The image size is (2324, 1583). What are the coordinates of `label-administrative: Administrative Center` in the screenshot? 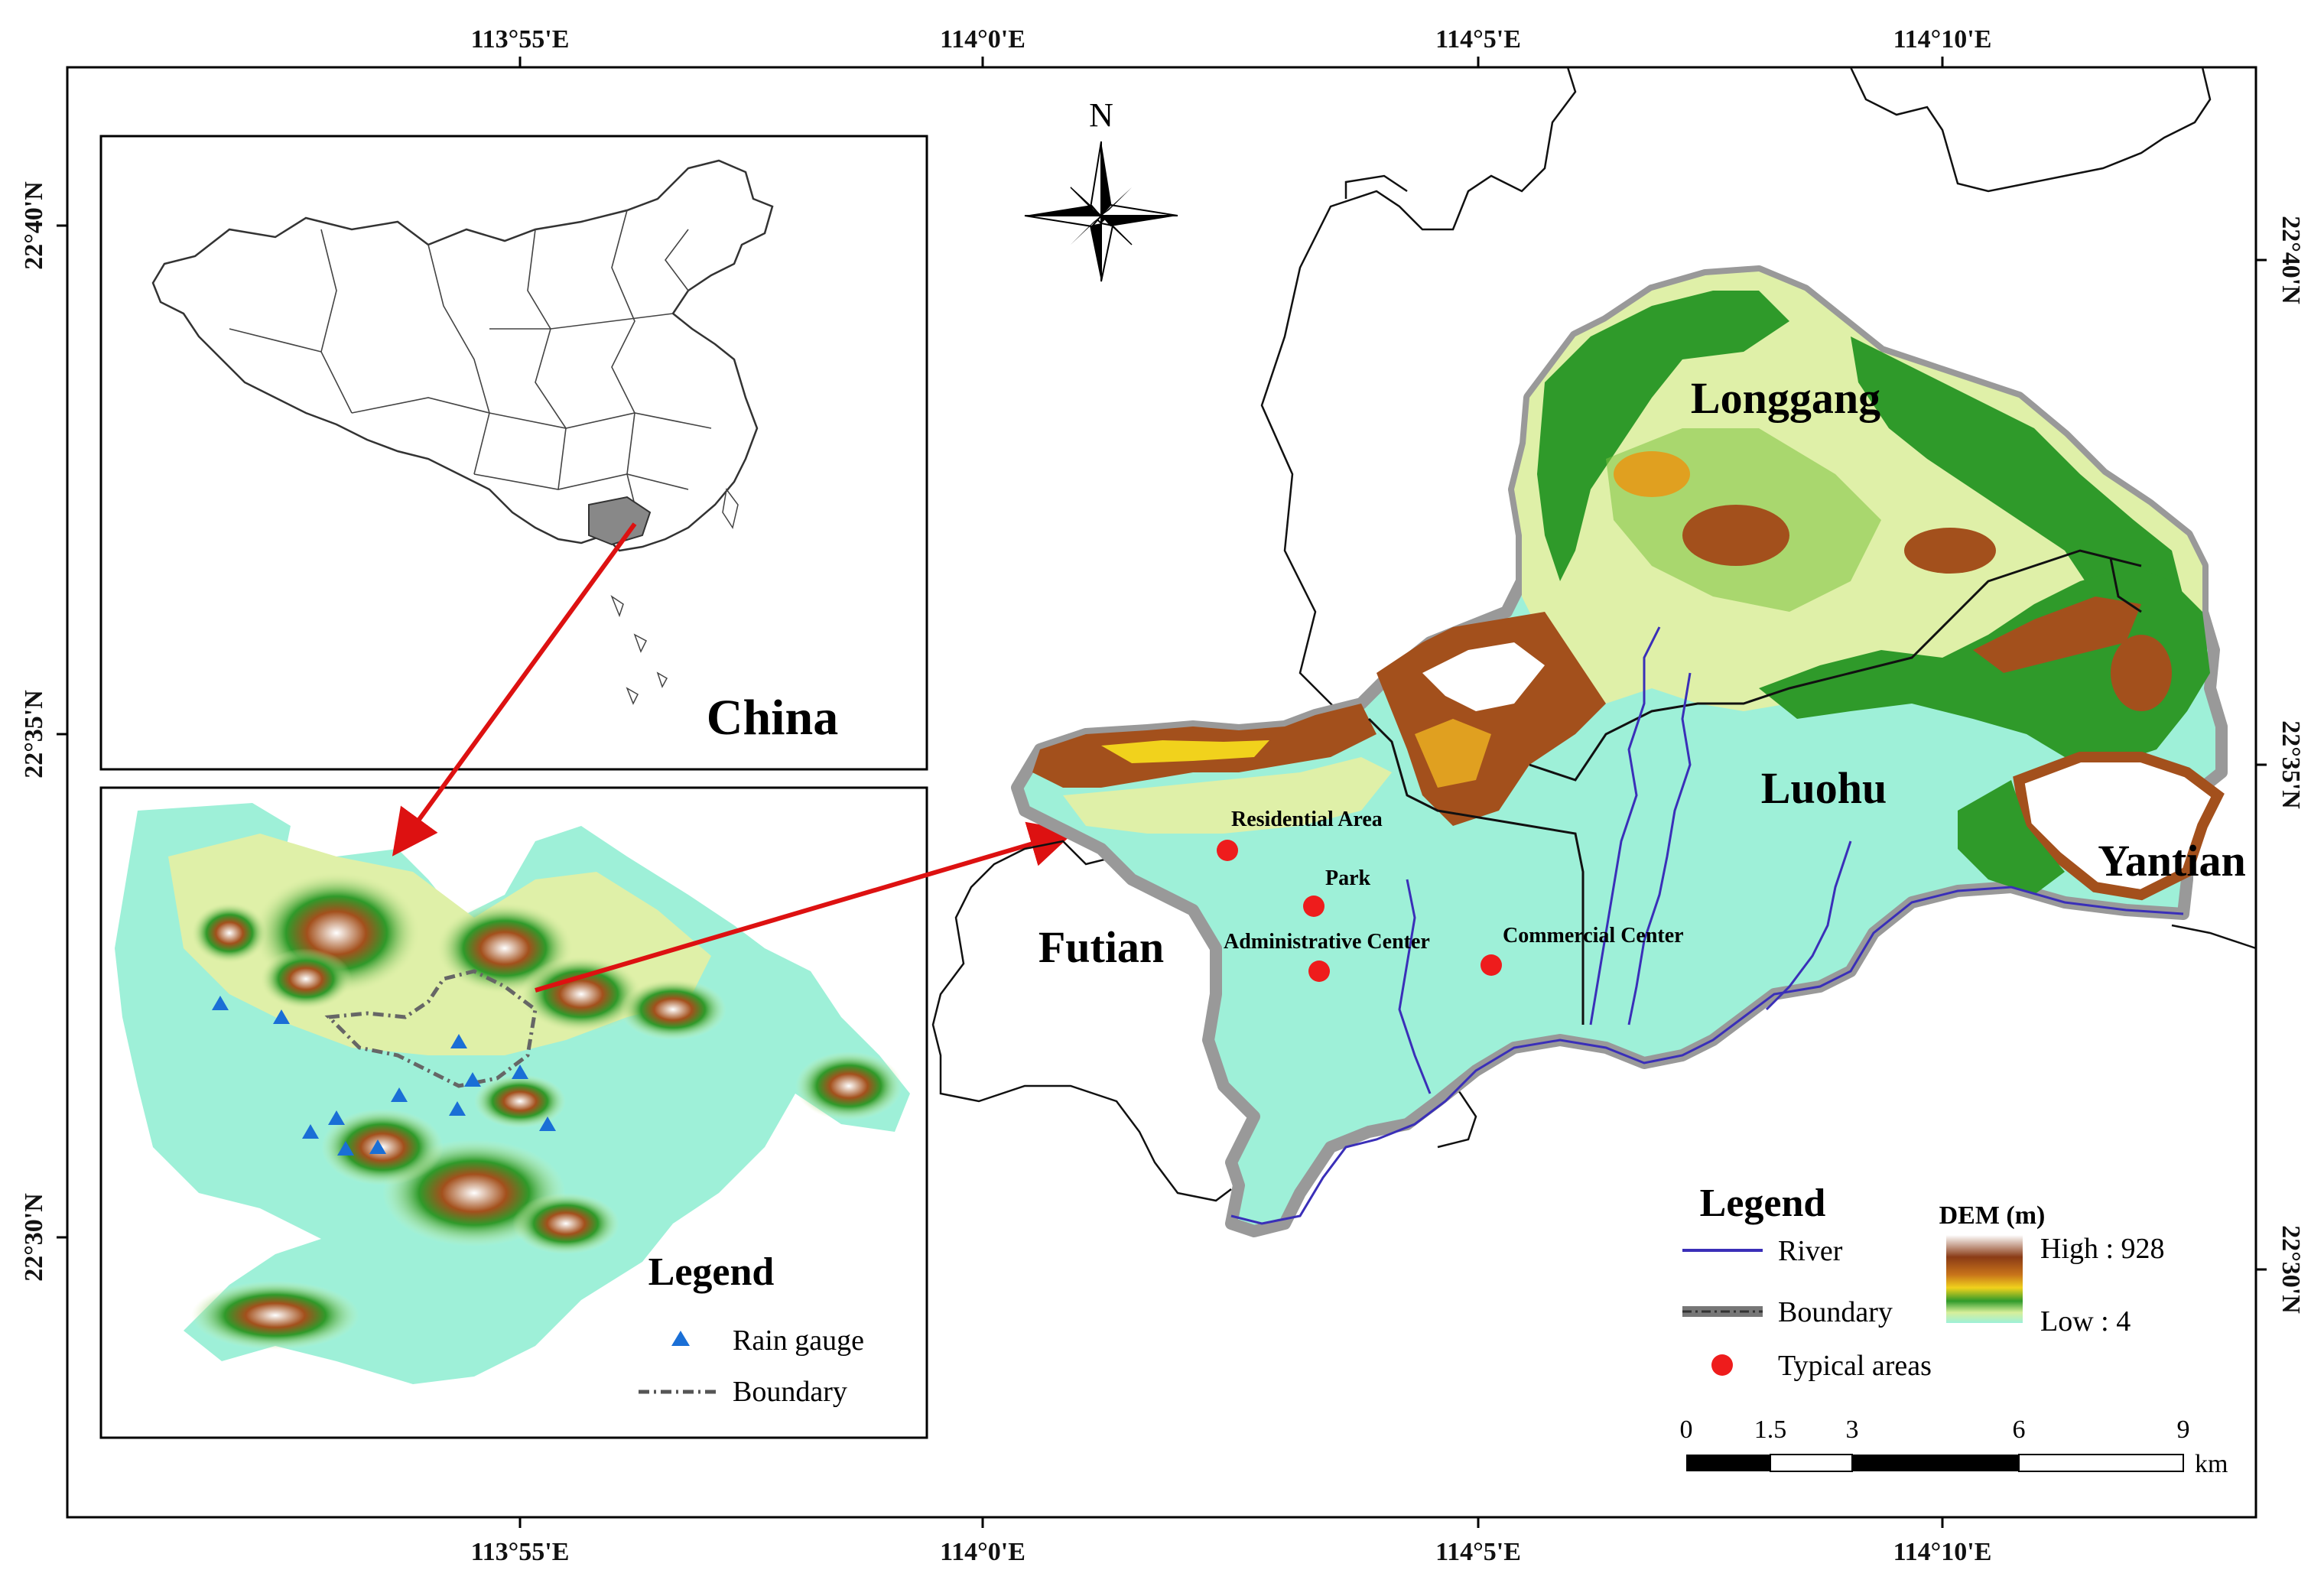 It's located at (1327, 942).